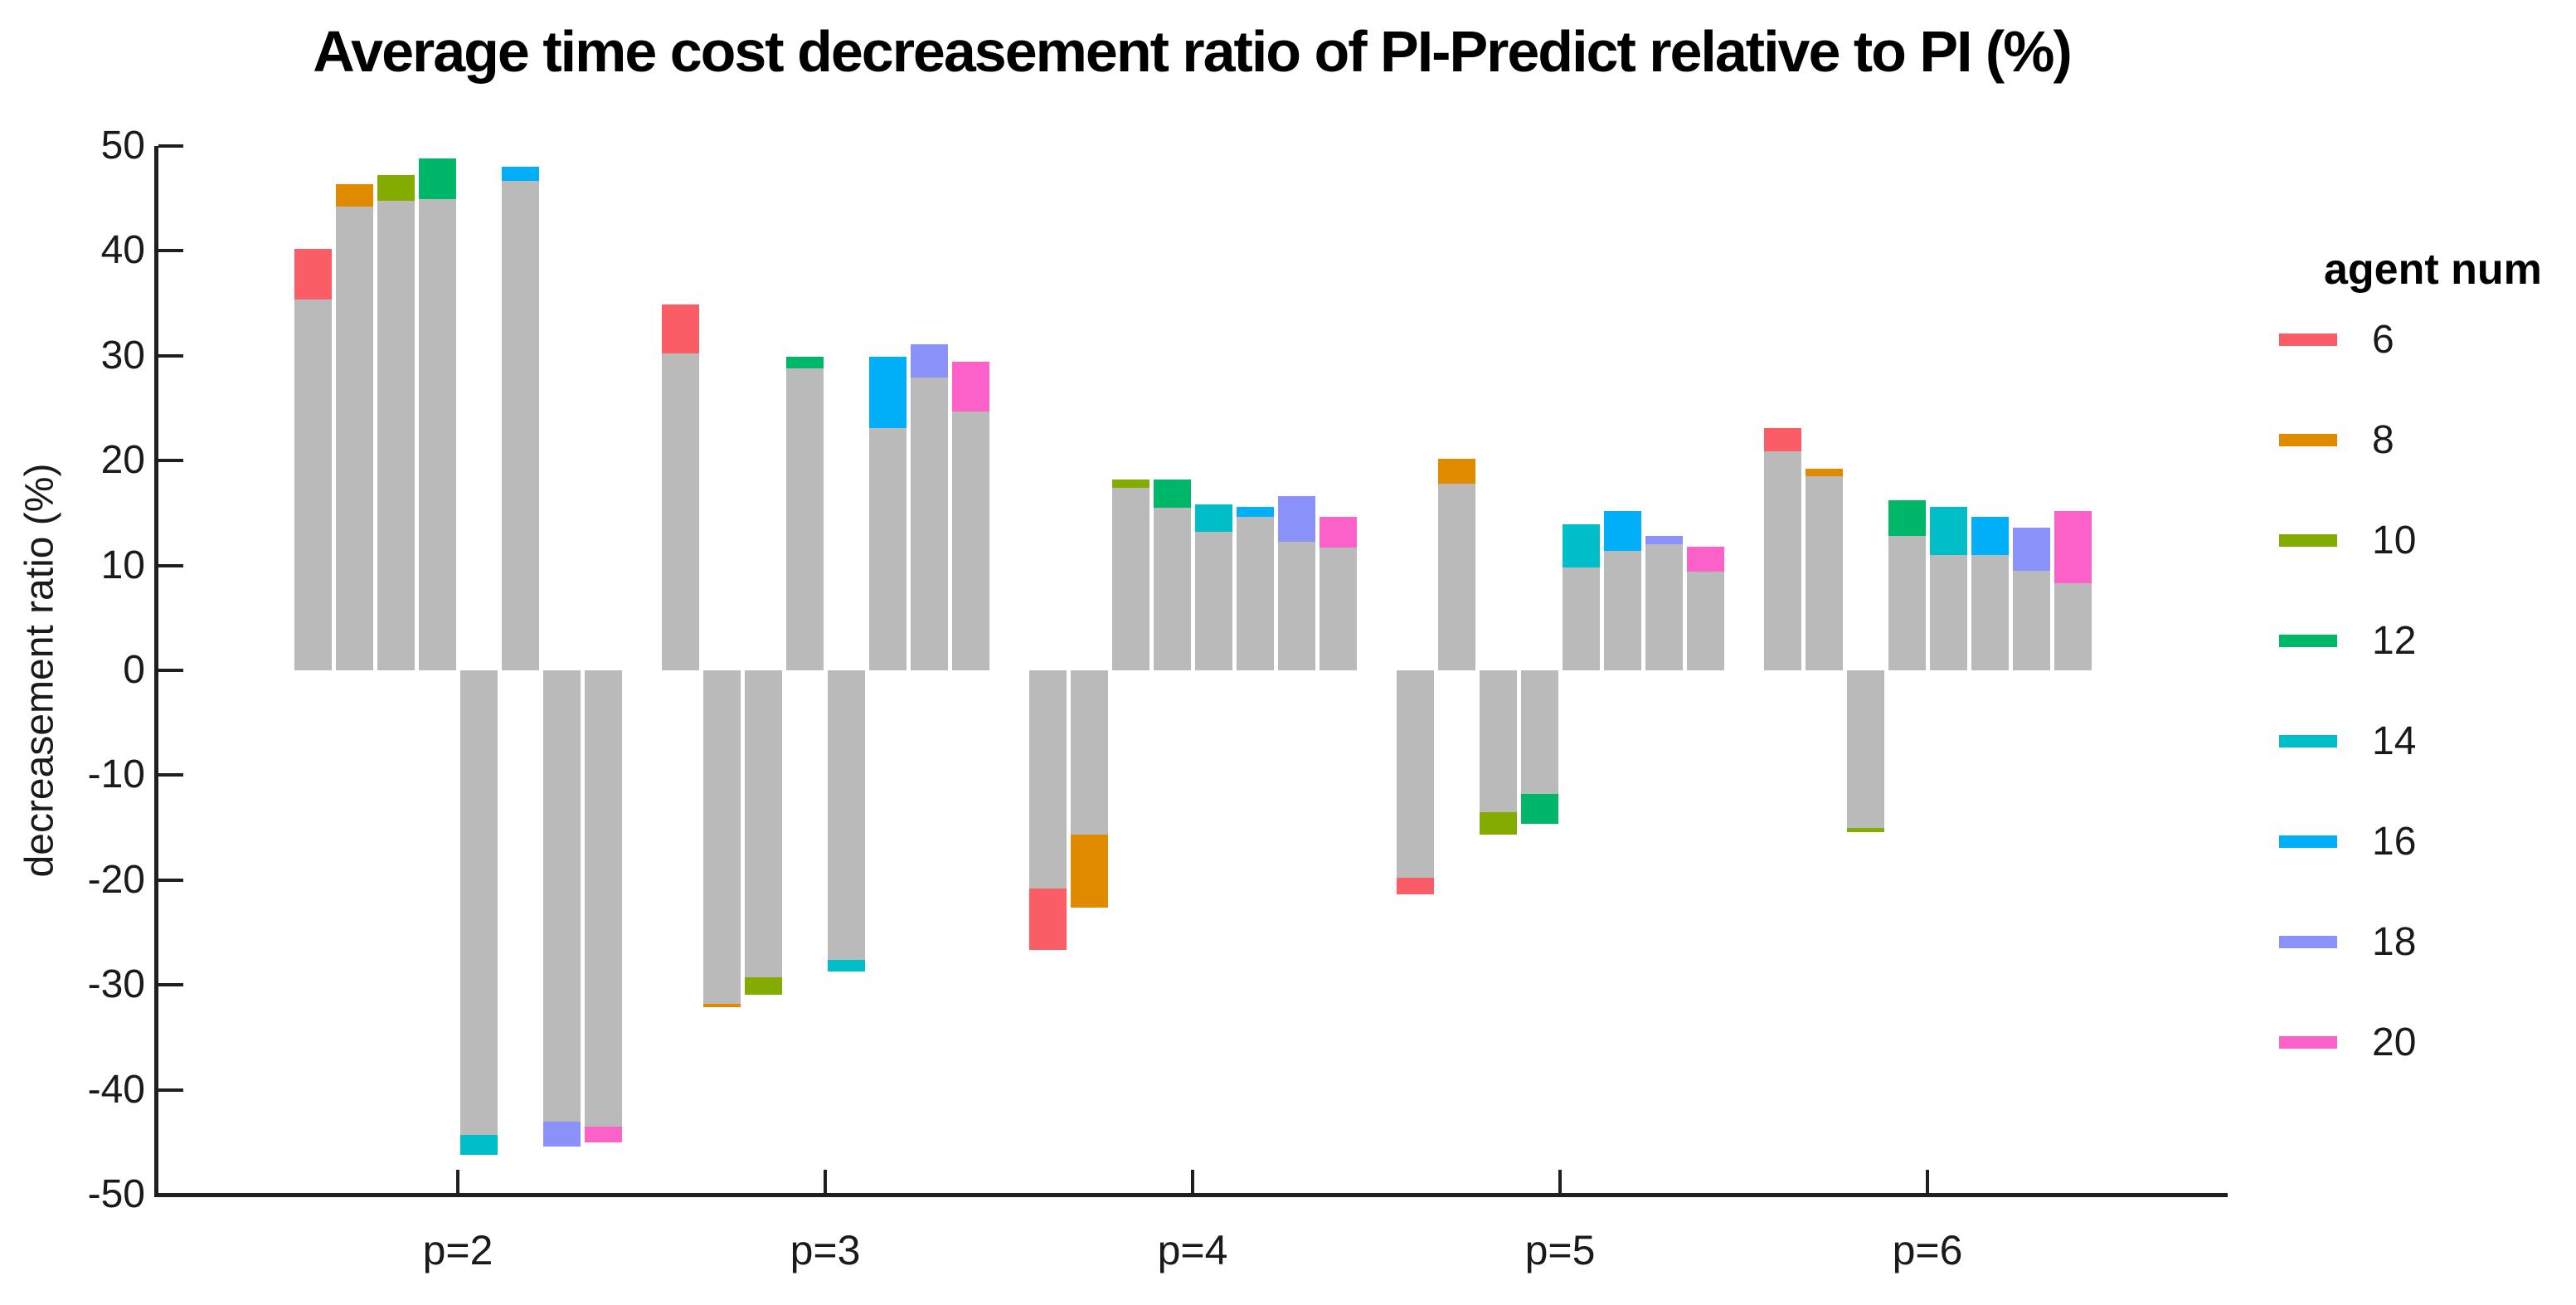 The height and width of the screenshot is (1305, 2576). Describe the element at coordinates (1907, 519) in the screenshot. I see `bar-tip-p=6-agent-12` at that location.